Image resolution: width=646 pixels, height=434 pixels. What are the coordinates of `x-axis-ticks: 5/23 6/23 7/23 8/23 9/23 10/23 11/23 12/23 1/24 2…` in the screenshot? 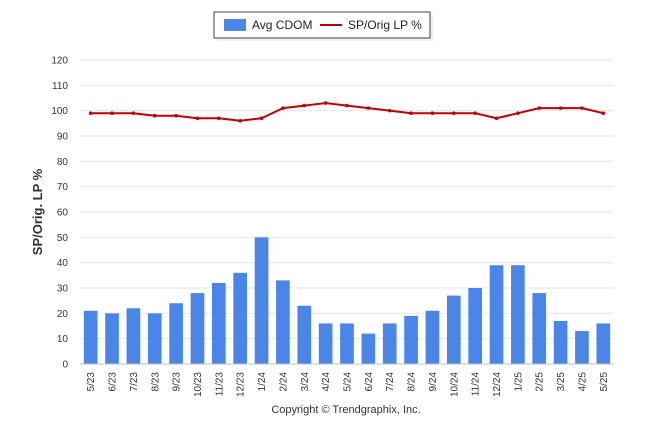 It's located at (348, 384).